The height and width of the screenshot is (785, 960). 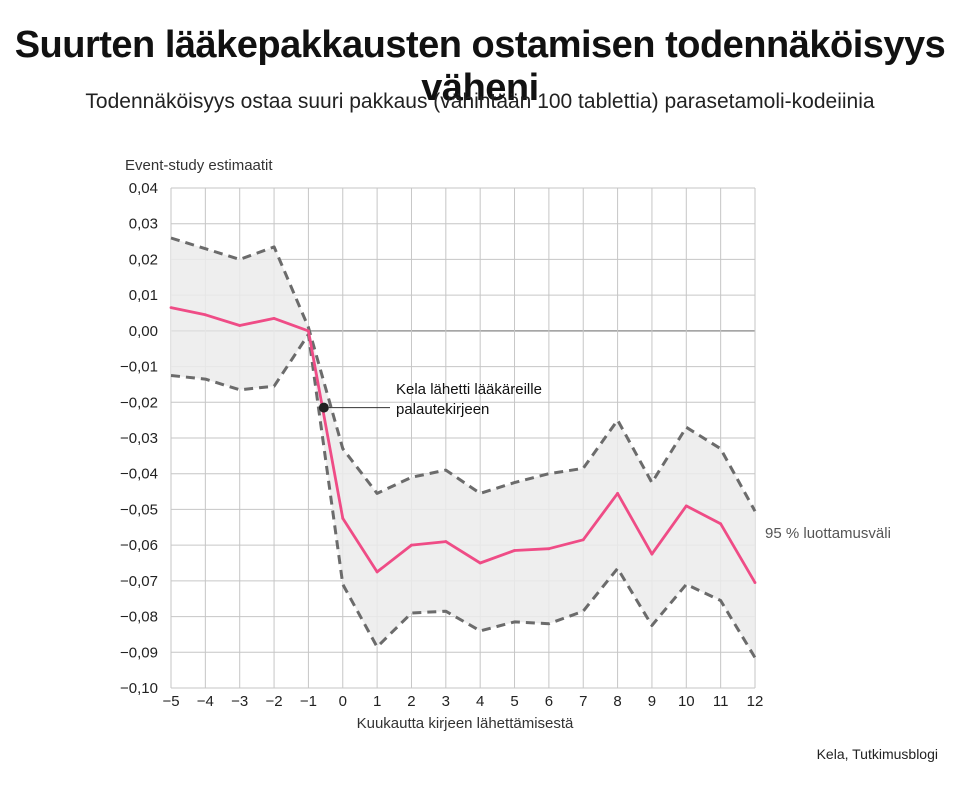 What do you see at coordinates (411, 701) in the screenshot?
I see `x-tick-label: 2` at bounding box center [411, 701].